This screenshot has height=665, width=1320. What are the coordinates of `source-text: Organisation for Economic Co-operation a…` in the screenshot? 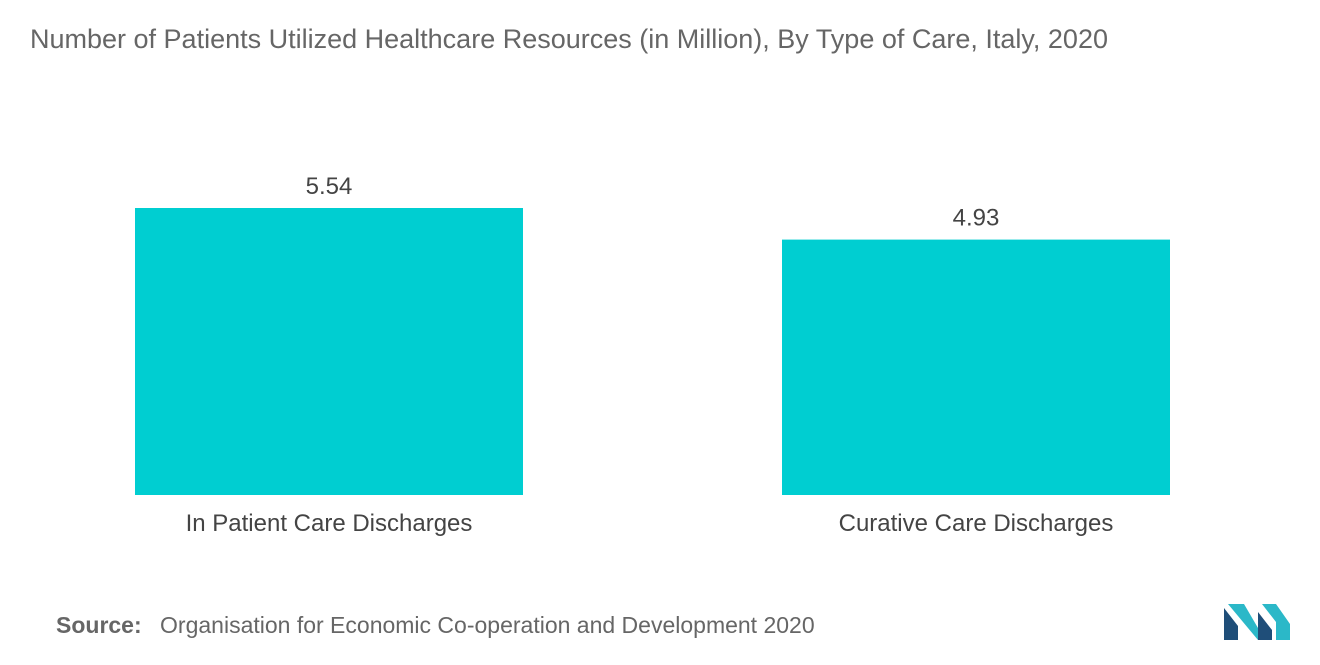 It's located at (487, 625).